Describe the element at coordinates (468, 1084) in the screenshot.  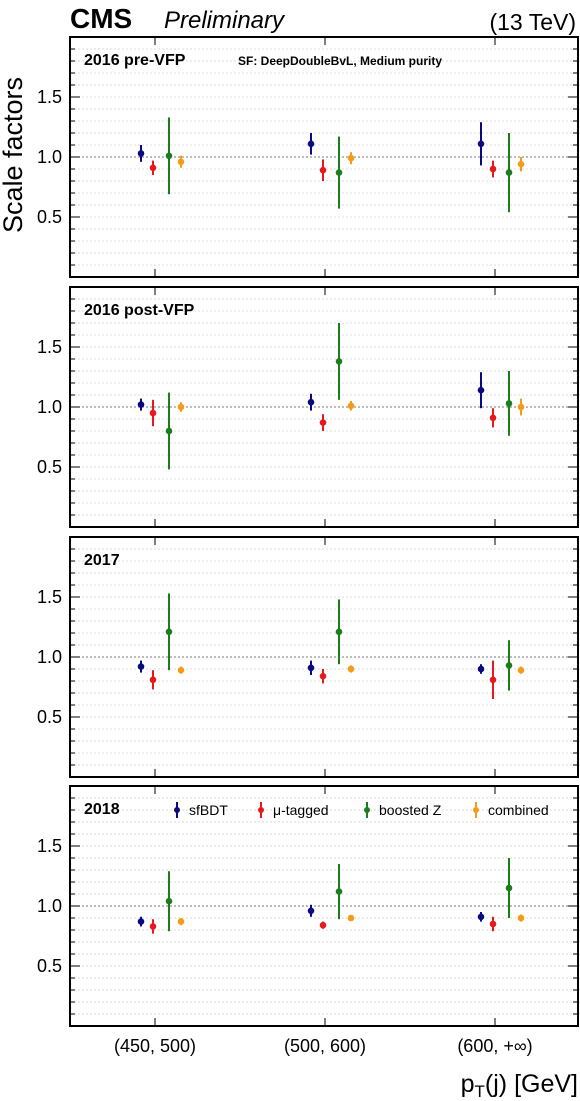
I see `x-axis-label-main: p` at that location.